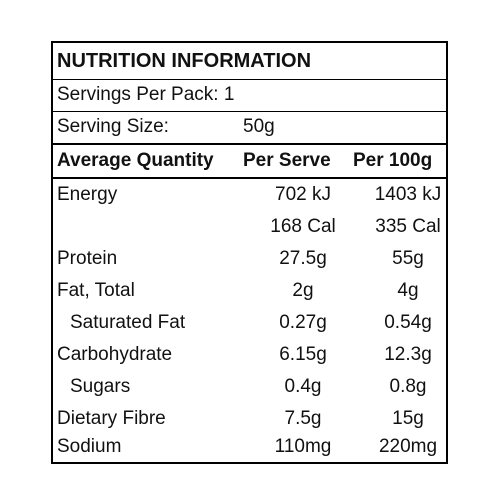  What do you see at coordinates (303, 194) in the screenshot?
I see `per-serve-value: 702 kJ` at bounding box center [303, 194].